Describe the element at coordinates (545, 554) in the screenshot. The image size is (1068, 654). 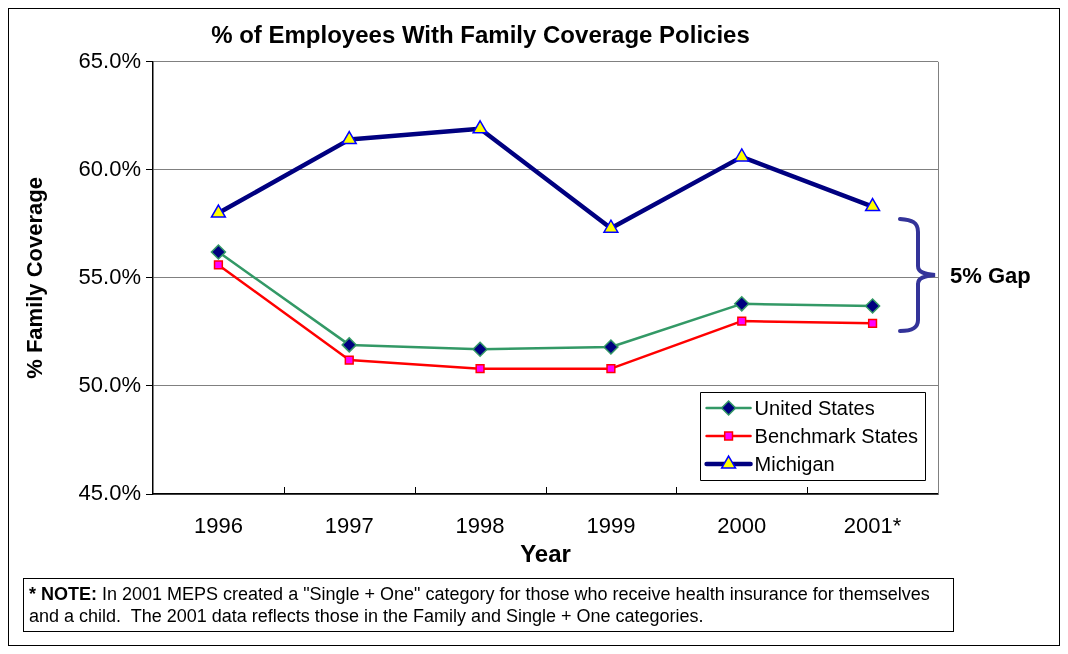
I see `x-axis-title: Year` at that location.